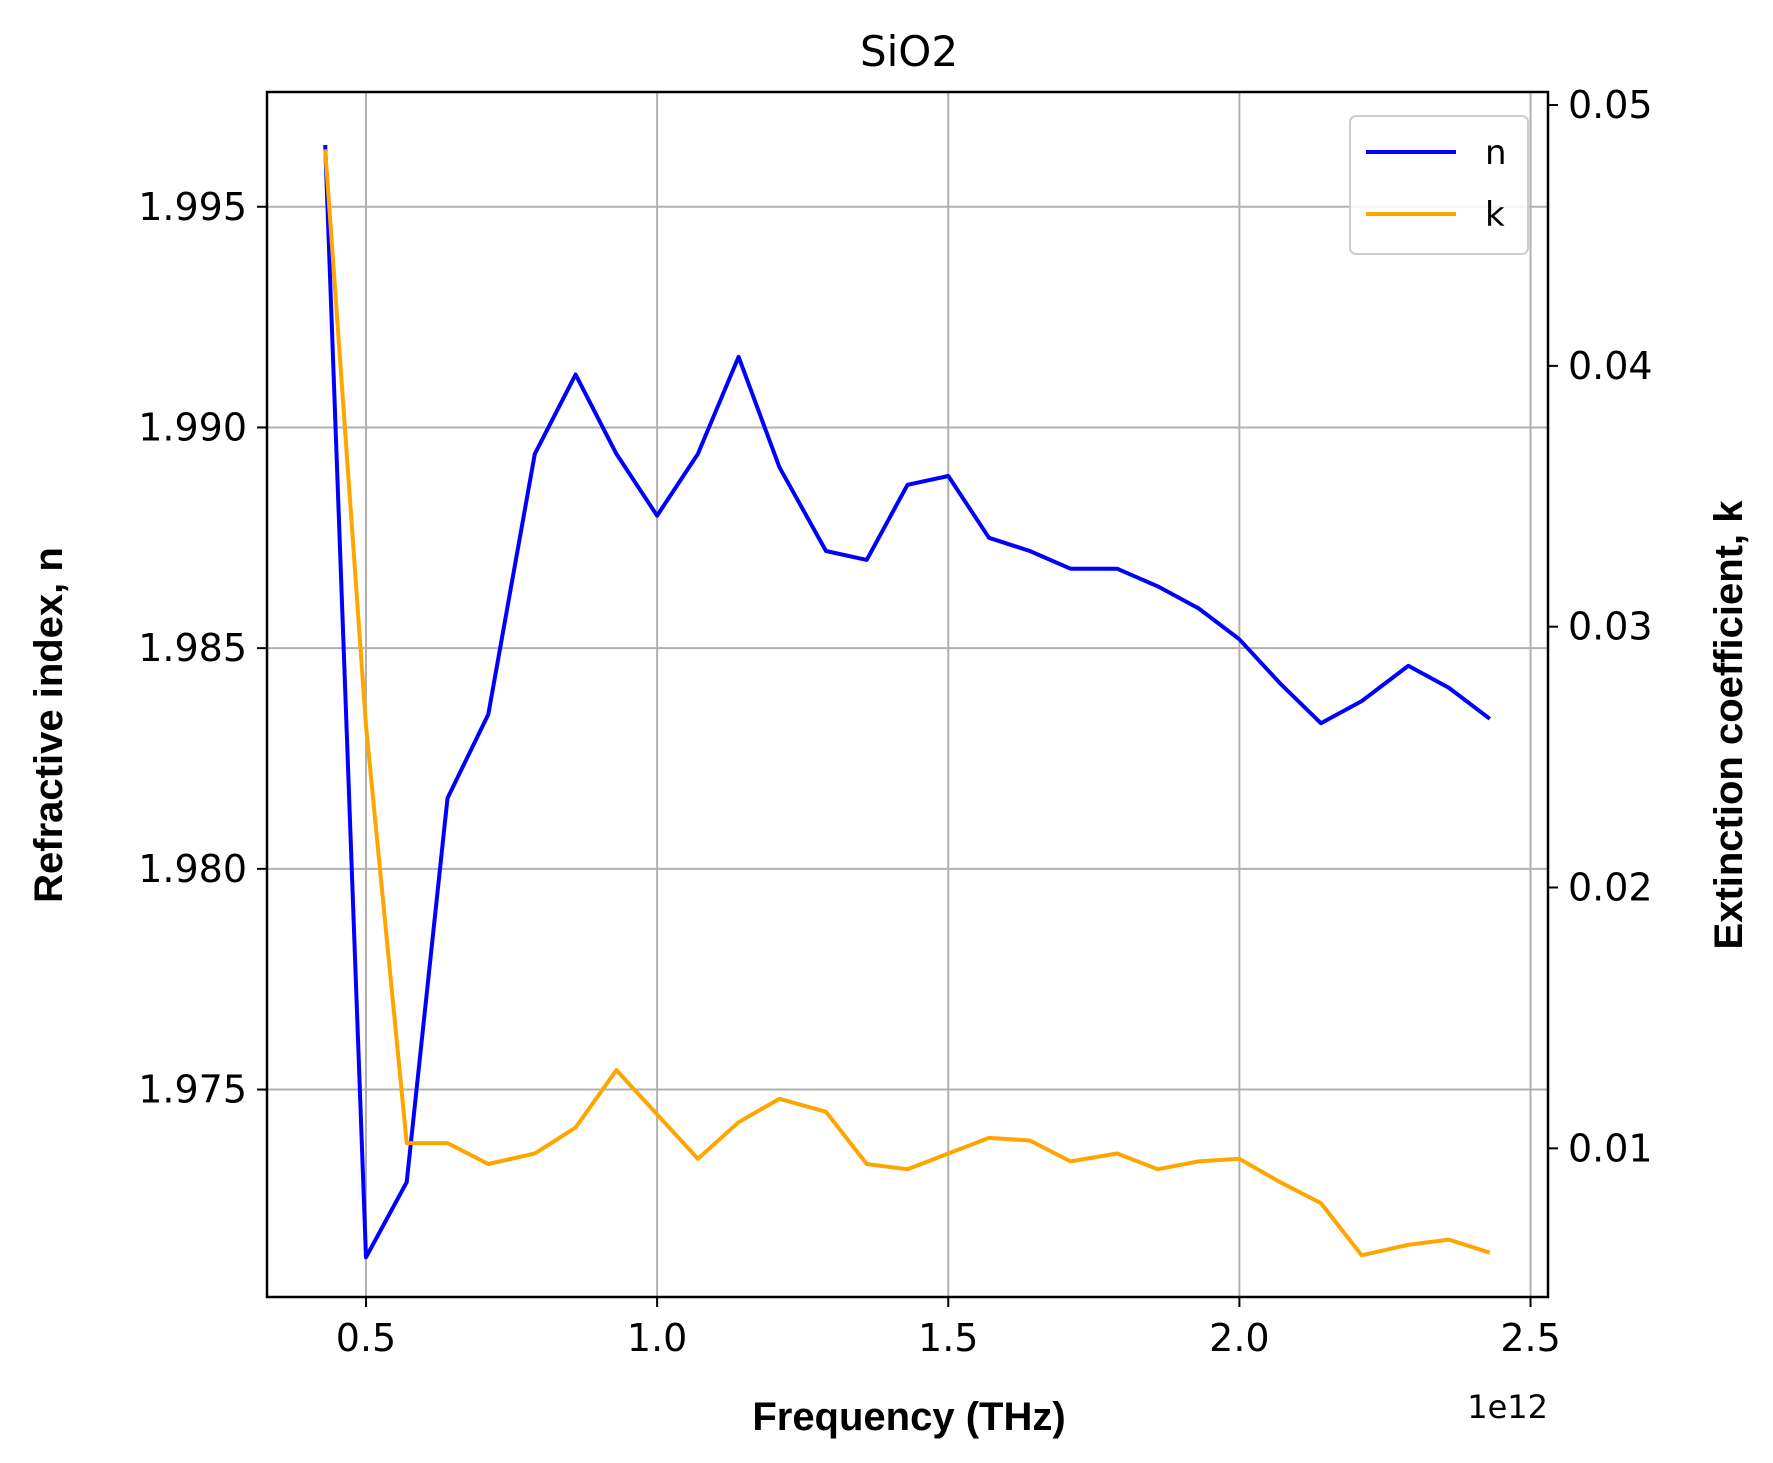 The height and width of the screenshot is (1463, 1773). I want to click on left-y-tick-label: 1.980, so click(192, 869).